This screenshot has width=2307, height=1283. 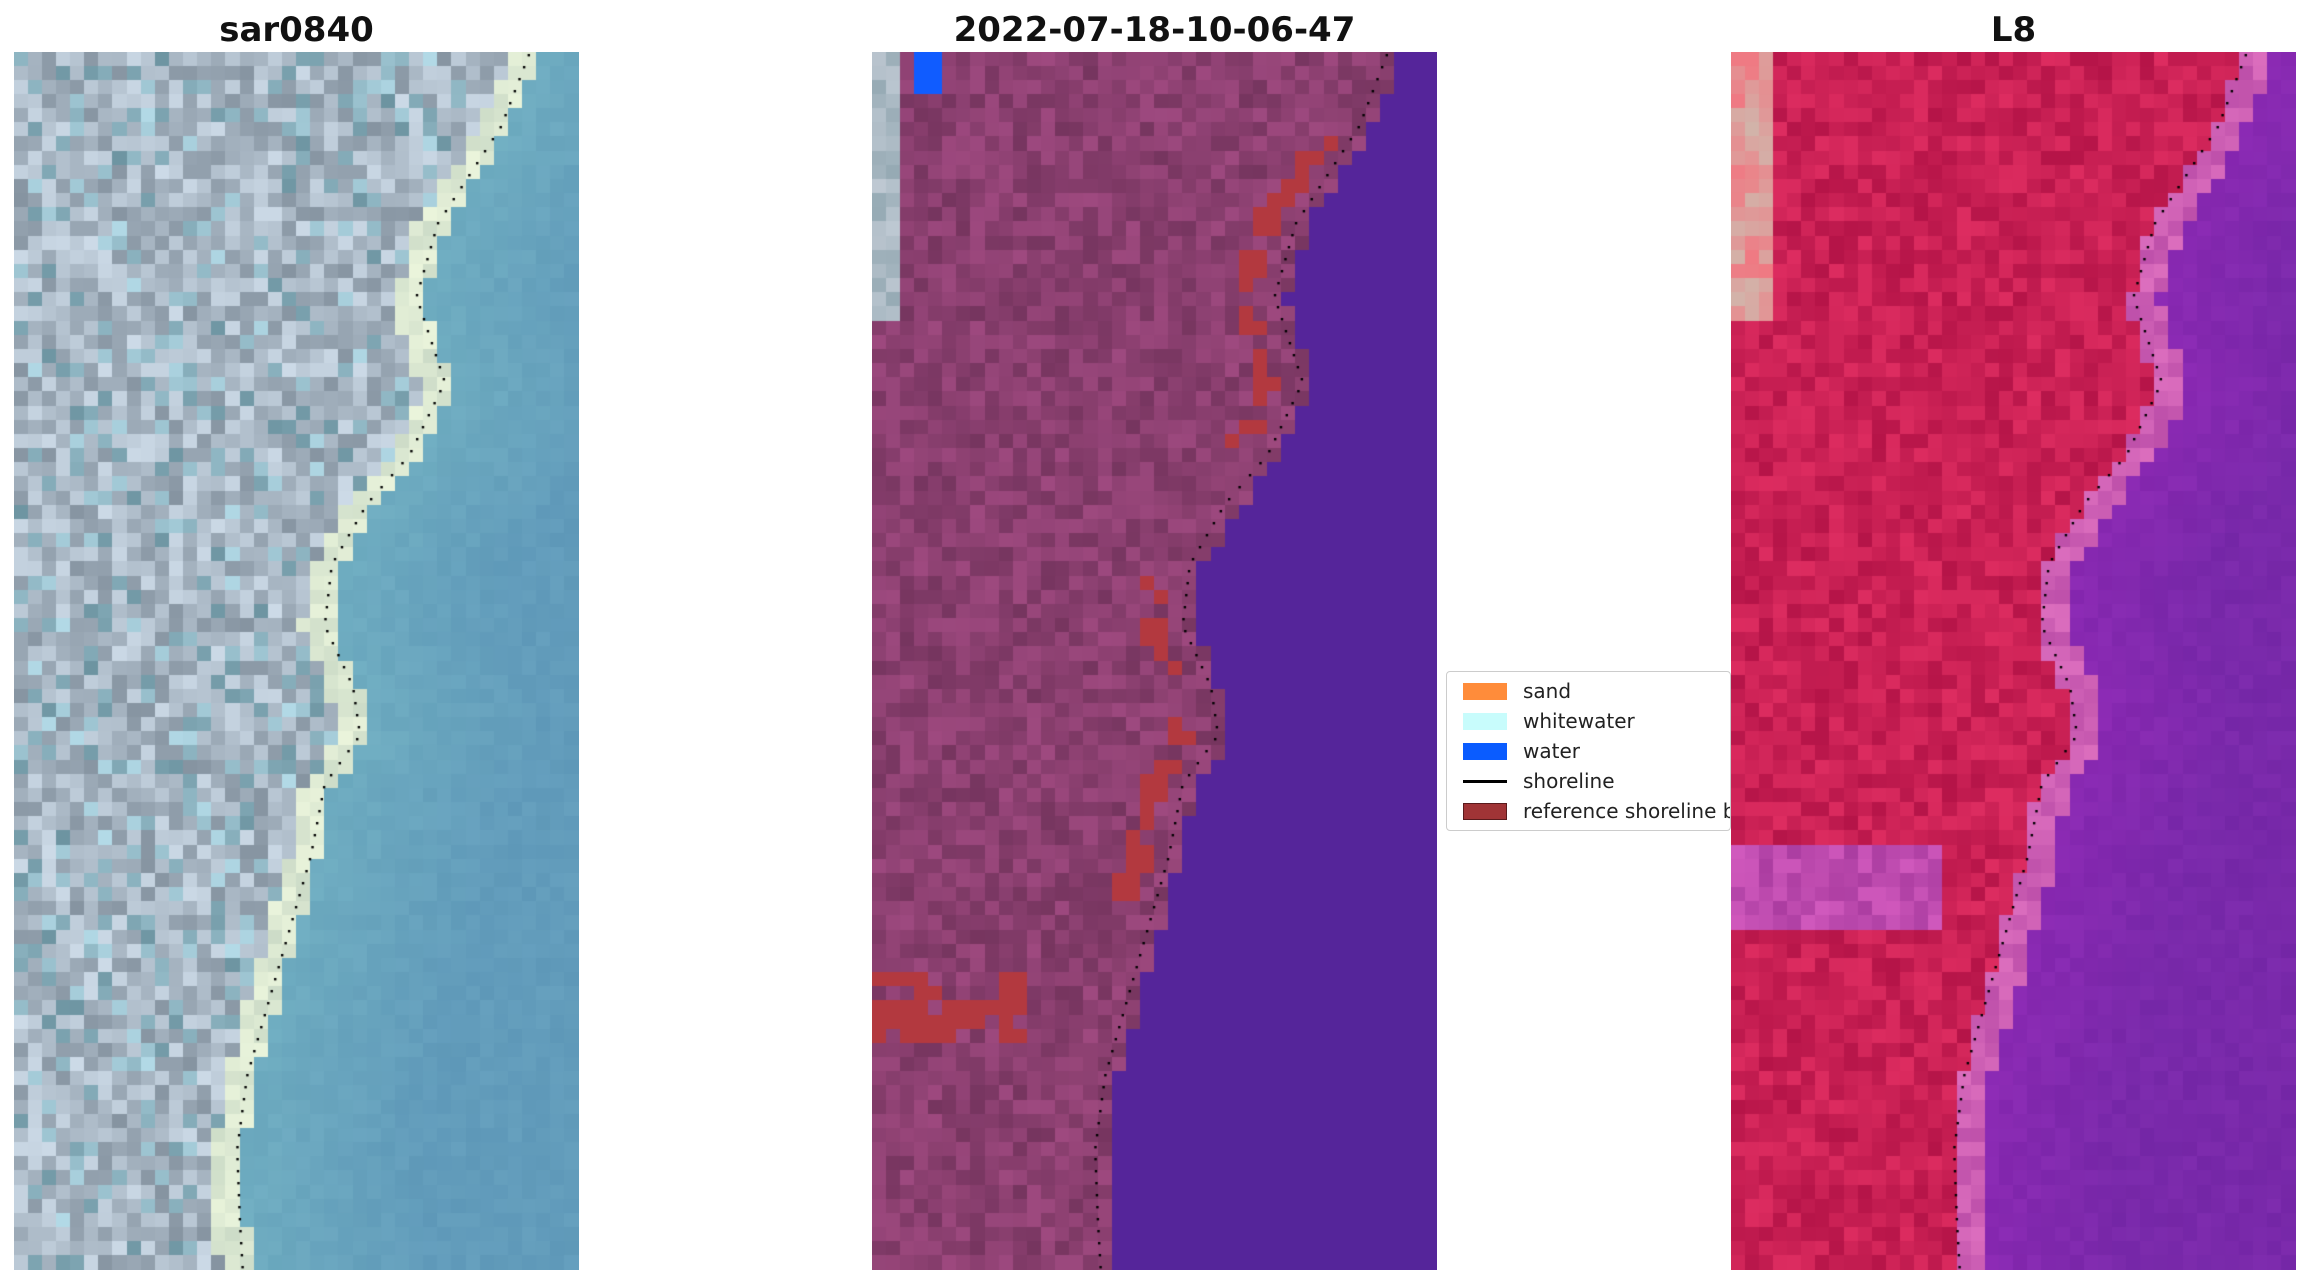 I want to click on legend-label-shoreline: shoreline, so click(x=1569, y=781).